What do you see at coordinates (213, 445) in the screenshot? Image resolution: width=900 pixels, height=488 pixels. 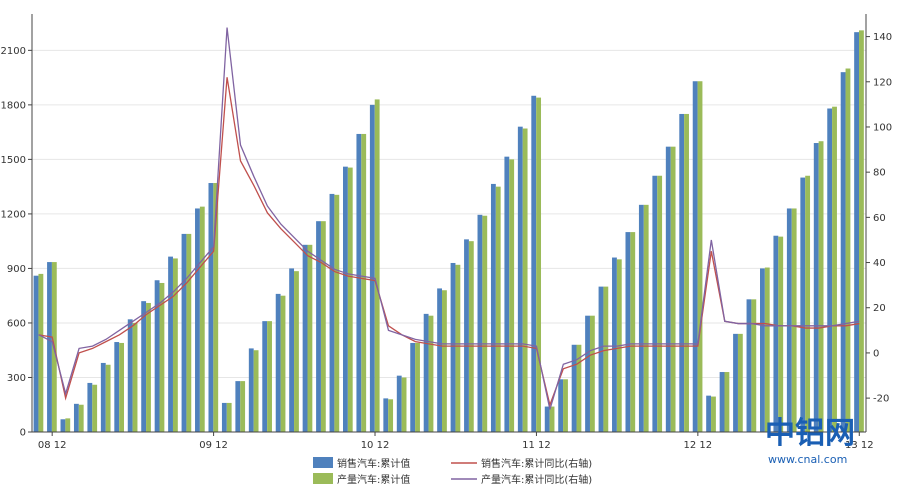 I see `x-tick-label: 09 12` at bounding box center [213, 445].